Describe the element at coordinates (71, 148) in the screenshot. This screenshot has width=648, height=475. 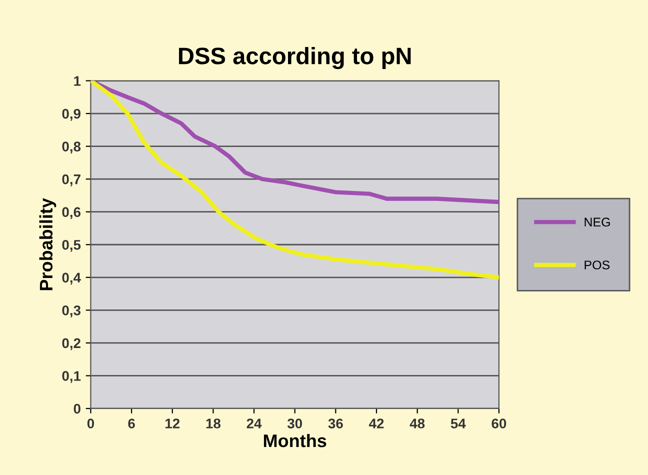
I see `y-tick-label: 0,8` at that location.